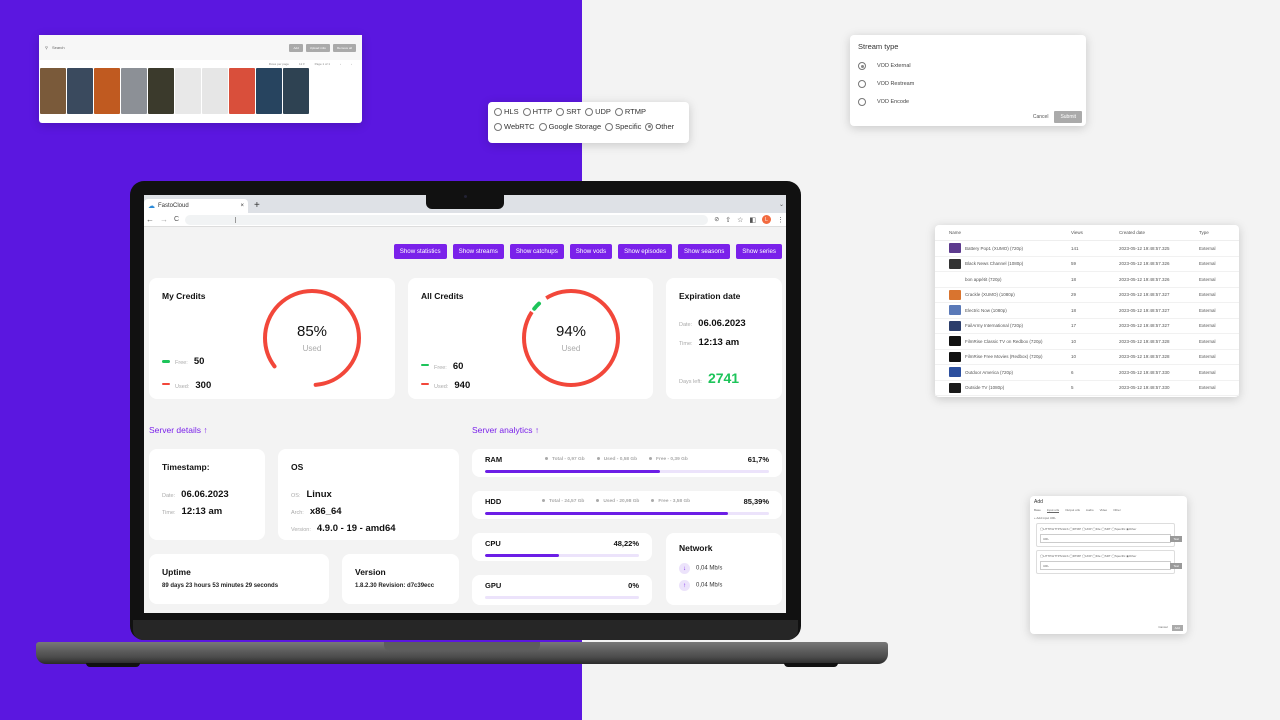 This screenshot has height=720, width=1280. What do you see at coordinates (1117, 510) in the screenshot?
I see `dialog-tab: Other` at bounding box center [1117, 510].